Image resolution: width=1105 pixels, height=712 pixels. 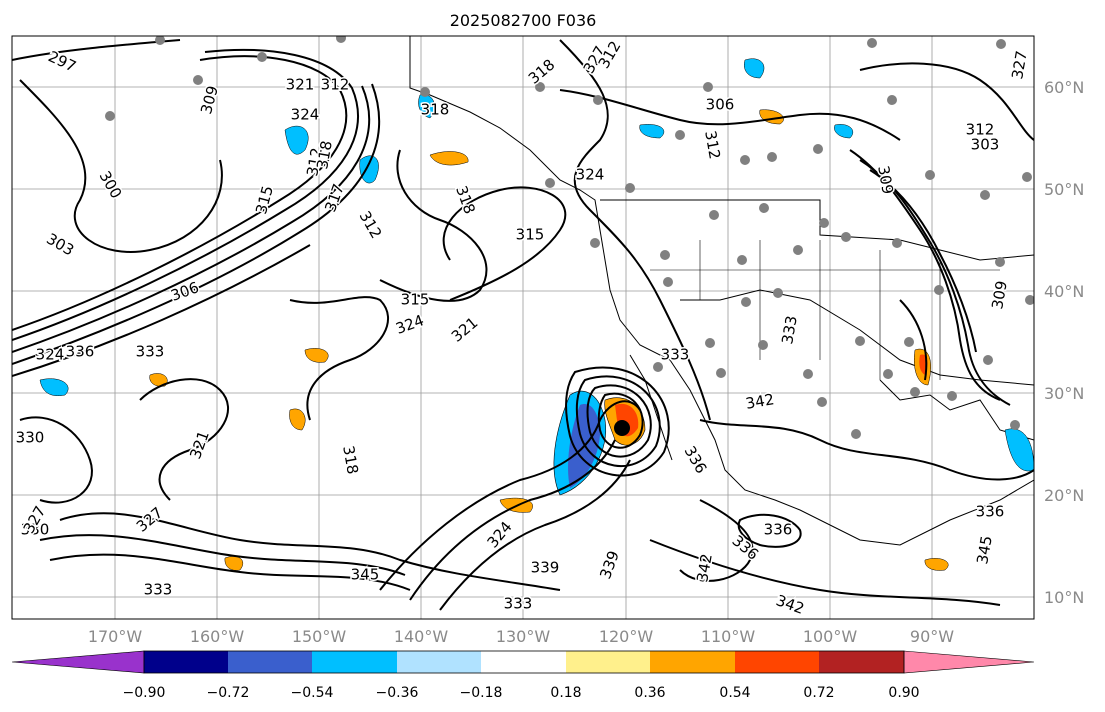 What do you see at coordinates (626, 636) in the screenshot?
I see `lon-label: 120°W` at bounding box center [626, 636].